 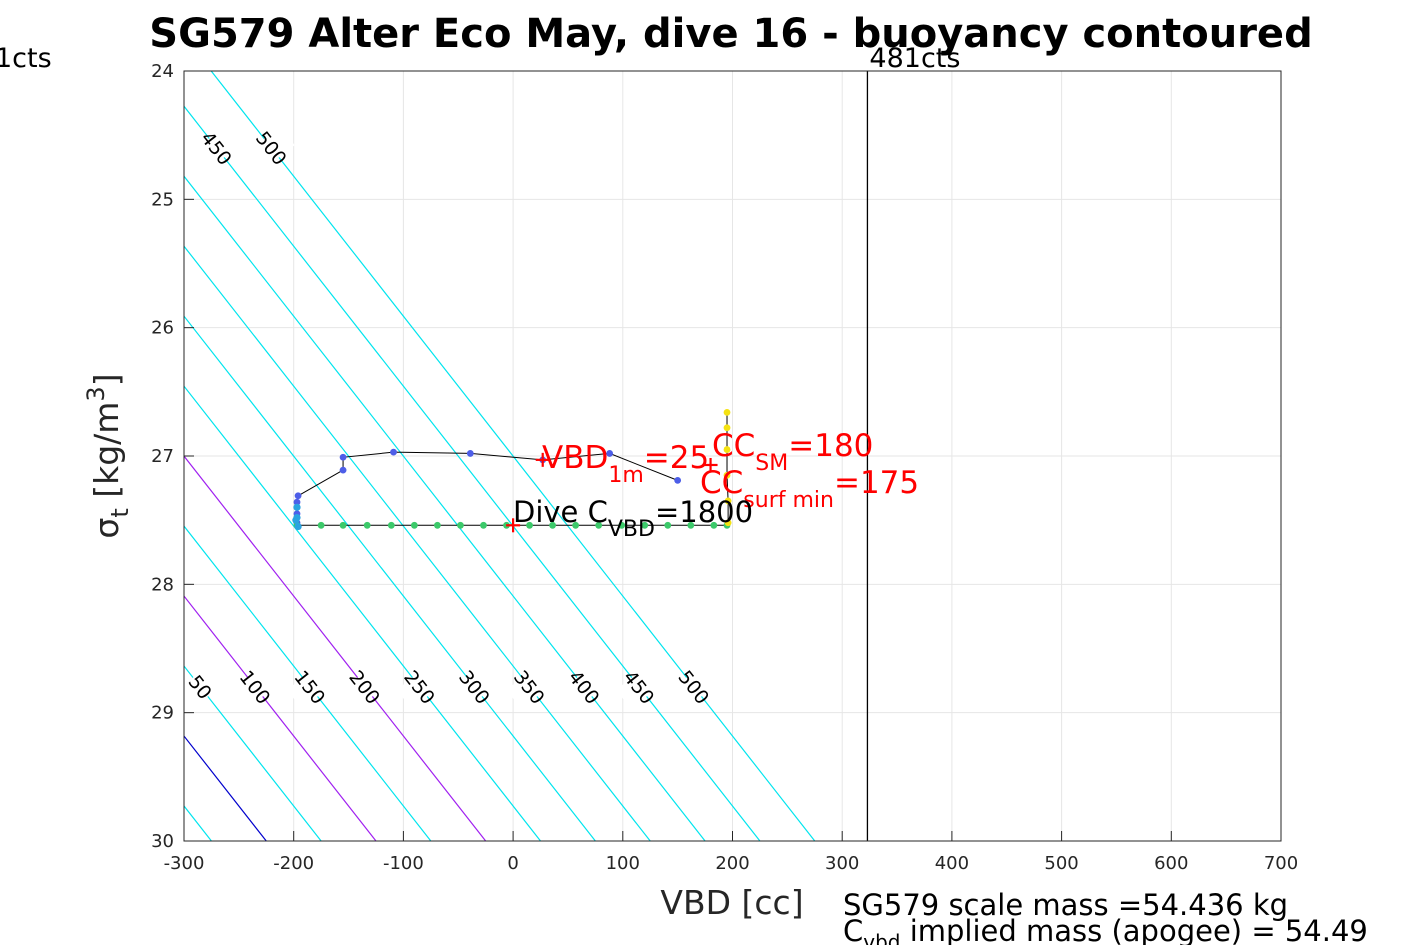 I want to click on divec-rest: =1800, so click(x=704, y=512).